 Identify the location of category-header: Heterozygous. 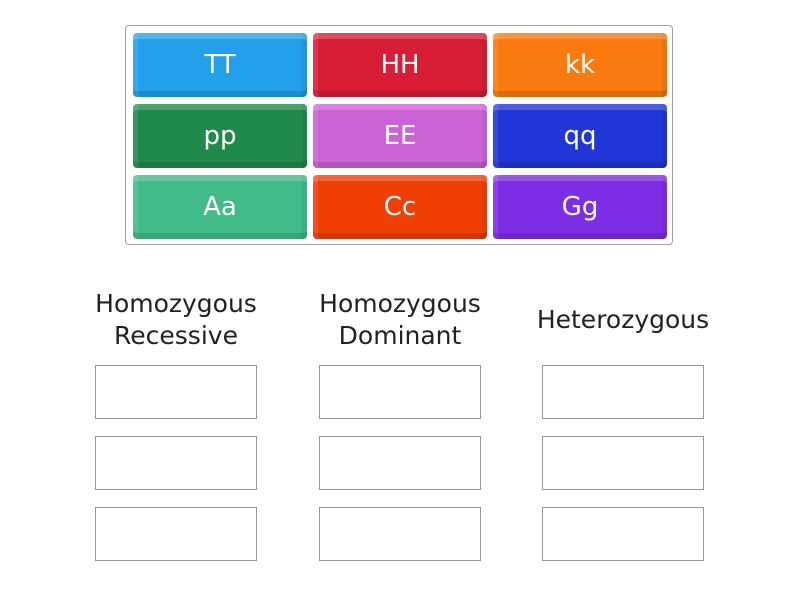
(623, 319).